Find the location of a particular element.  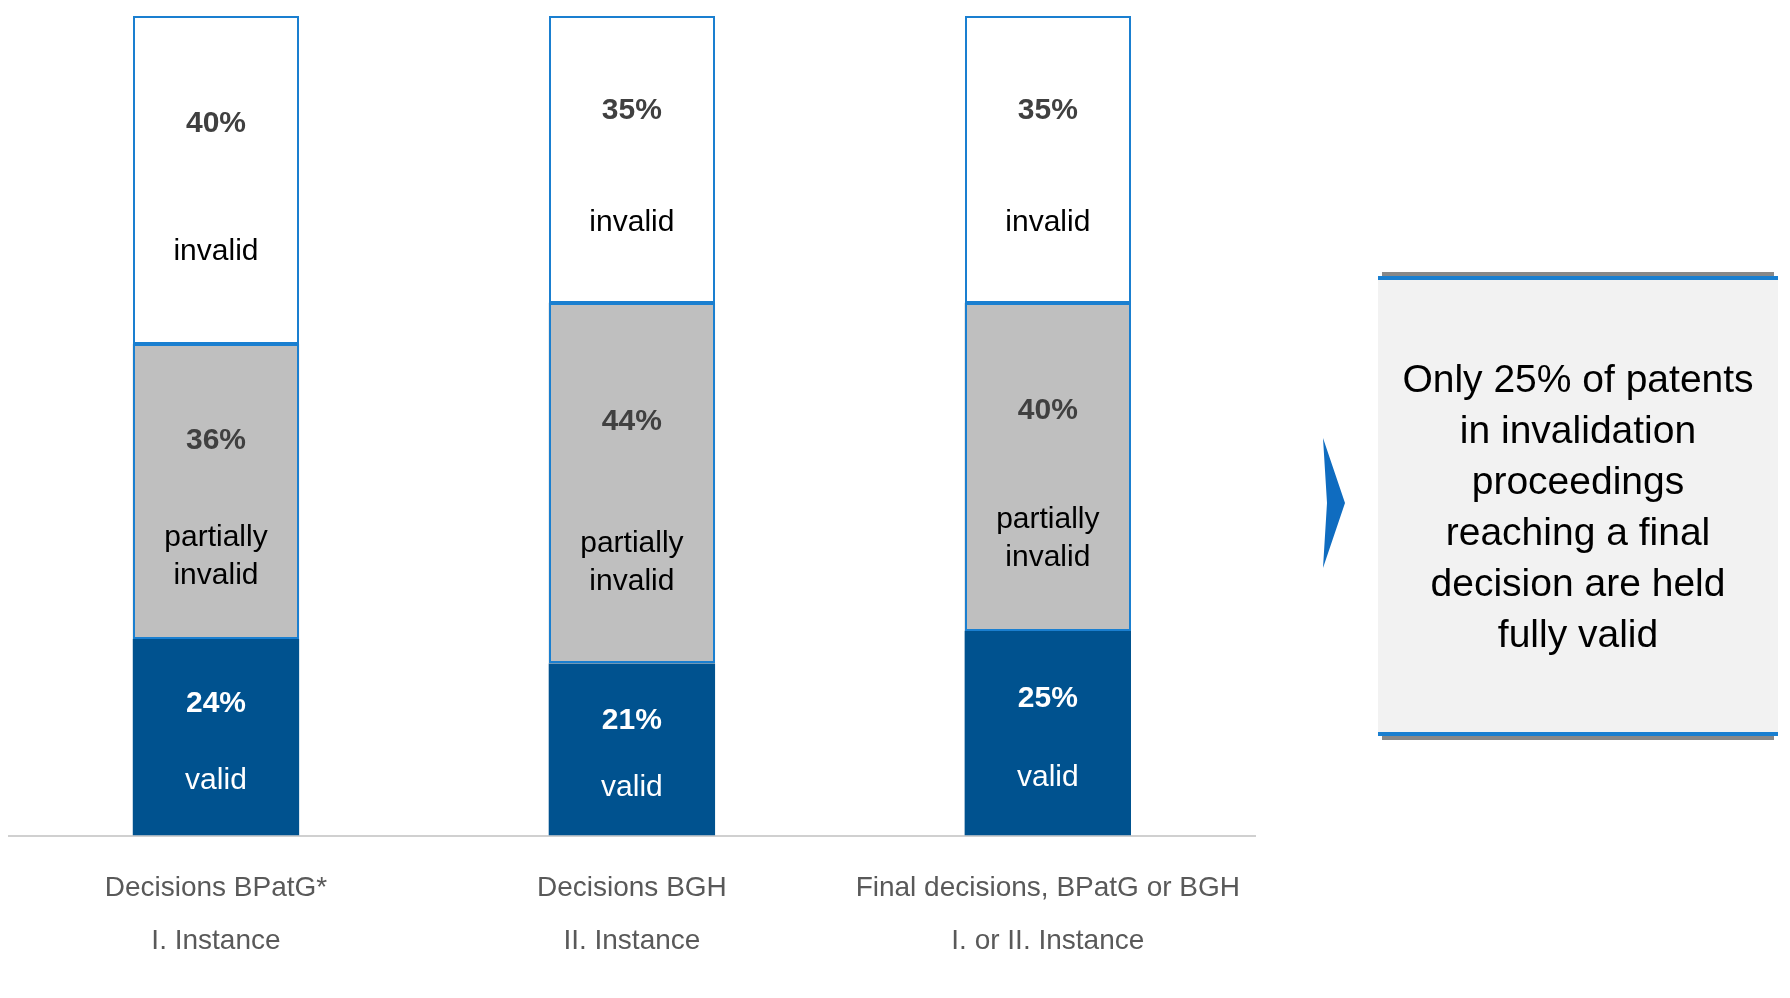

x-tick-label: Decisions BGH II. Instance is located at coordinates (631, 913).